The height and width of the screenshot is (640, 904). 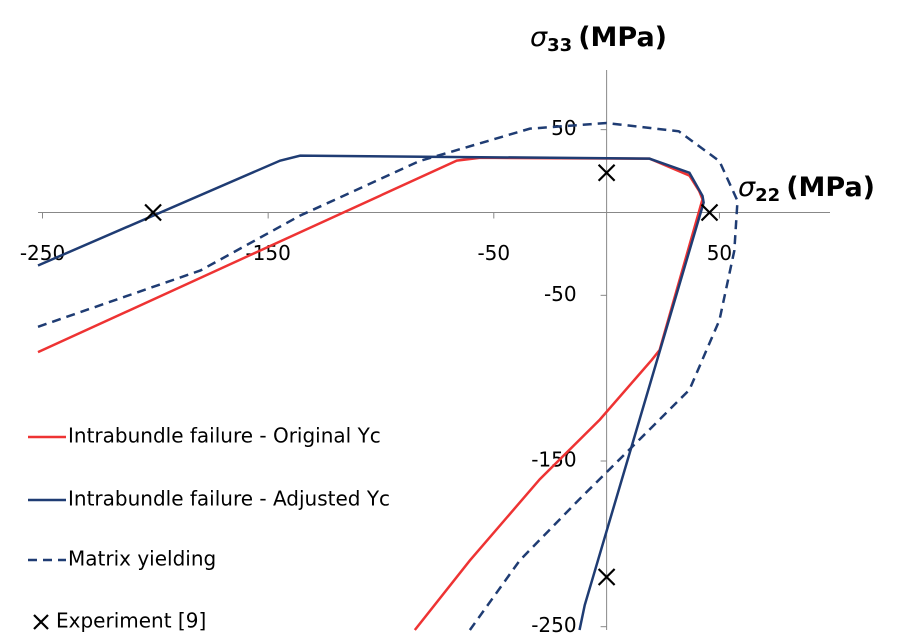 What do you see at coordinates (224, 436) in the screenshot?
I see `legend-label: Intrabundle failure - Original Yc` at bounding box center [224, 436].